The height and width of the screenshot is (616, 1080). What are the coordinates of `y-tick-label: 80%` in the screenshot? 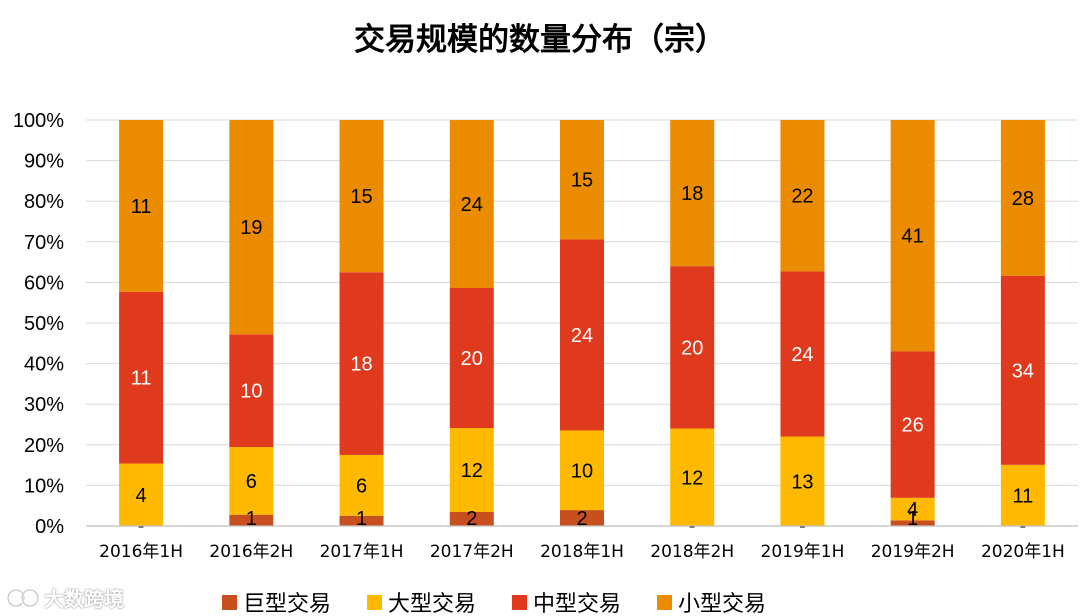 It's located at (44, 202).